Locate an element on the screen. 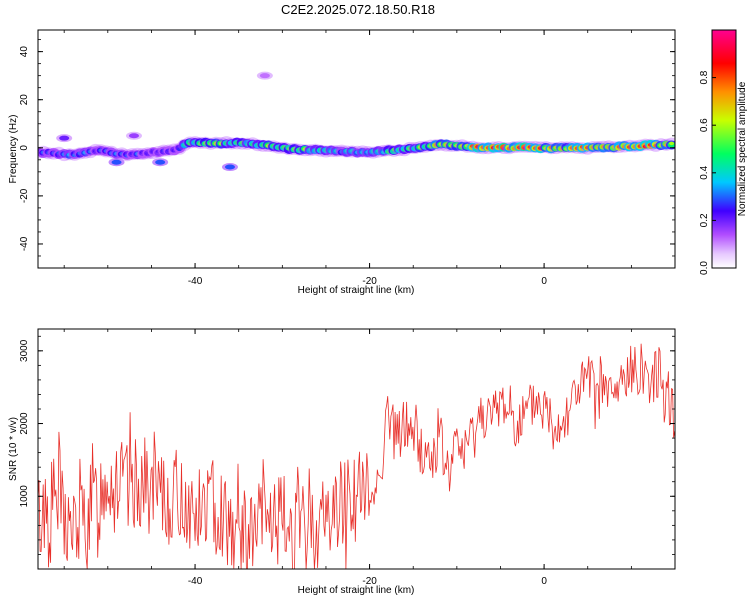 Image resolution: width=750 pixels, height=600 pixels. y-tick-label: 1000 is located at coordinates (24, 496).